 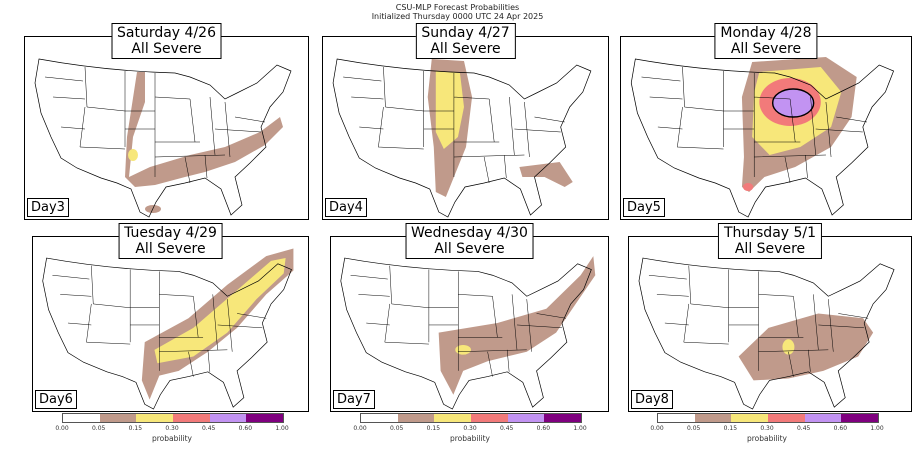 I want to click on map-panel-day8: Thursday 5/1 All Severe Day8, so click(x=770, y=317).